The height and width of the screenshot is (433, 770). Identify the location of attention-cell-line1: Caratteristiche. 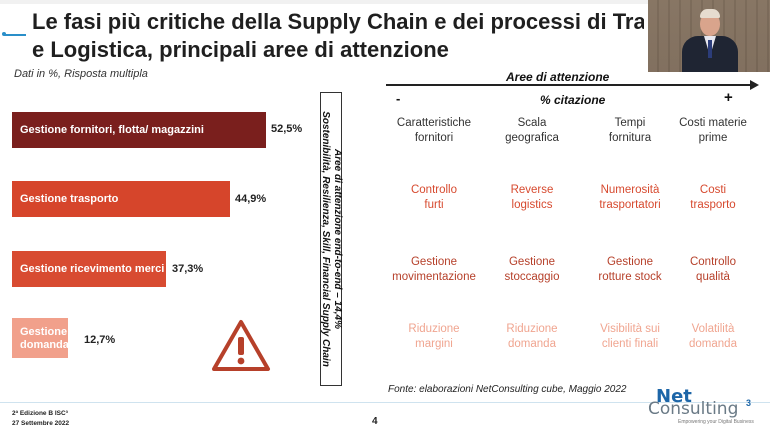
(434, 123).